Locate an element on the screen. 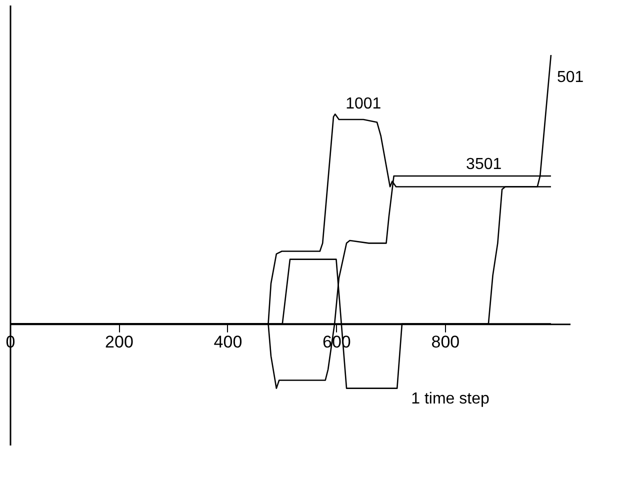 The image size is (621, 501). series-label: 1 time step is located at coordinates (450, 399).